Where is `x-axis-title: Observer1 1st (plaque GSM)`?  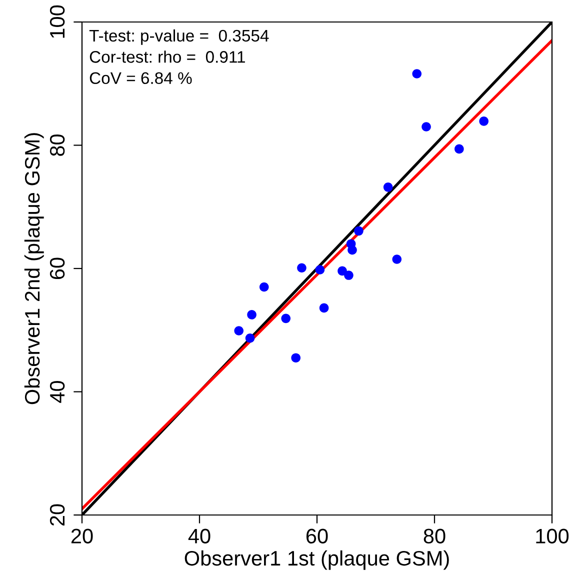 x-axis-title: Observer1 1st (plaque GSM) is located at coordinates (316, 560).